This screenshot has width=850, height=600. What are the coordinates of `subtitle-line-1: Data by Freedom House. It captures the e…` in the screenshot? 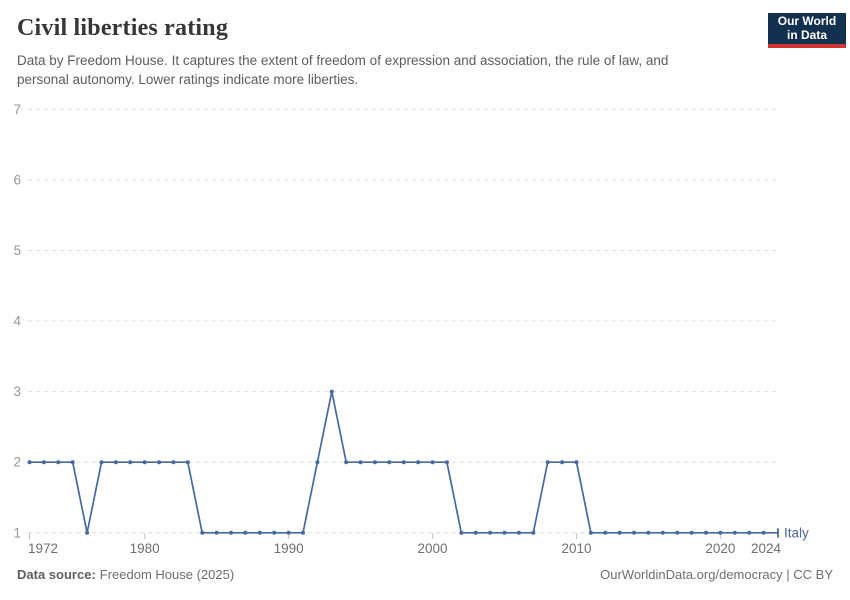 It's located at (343, 60).